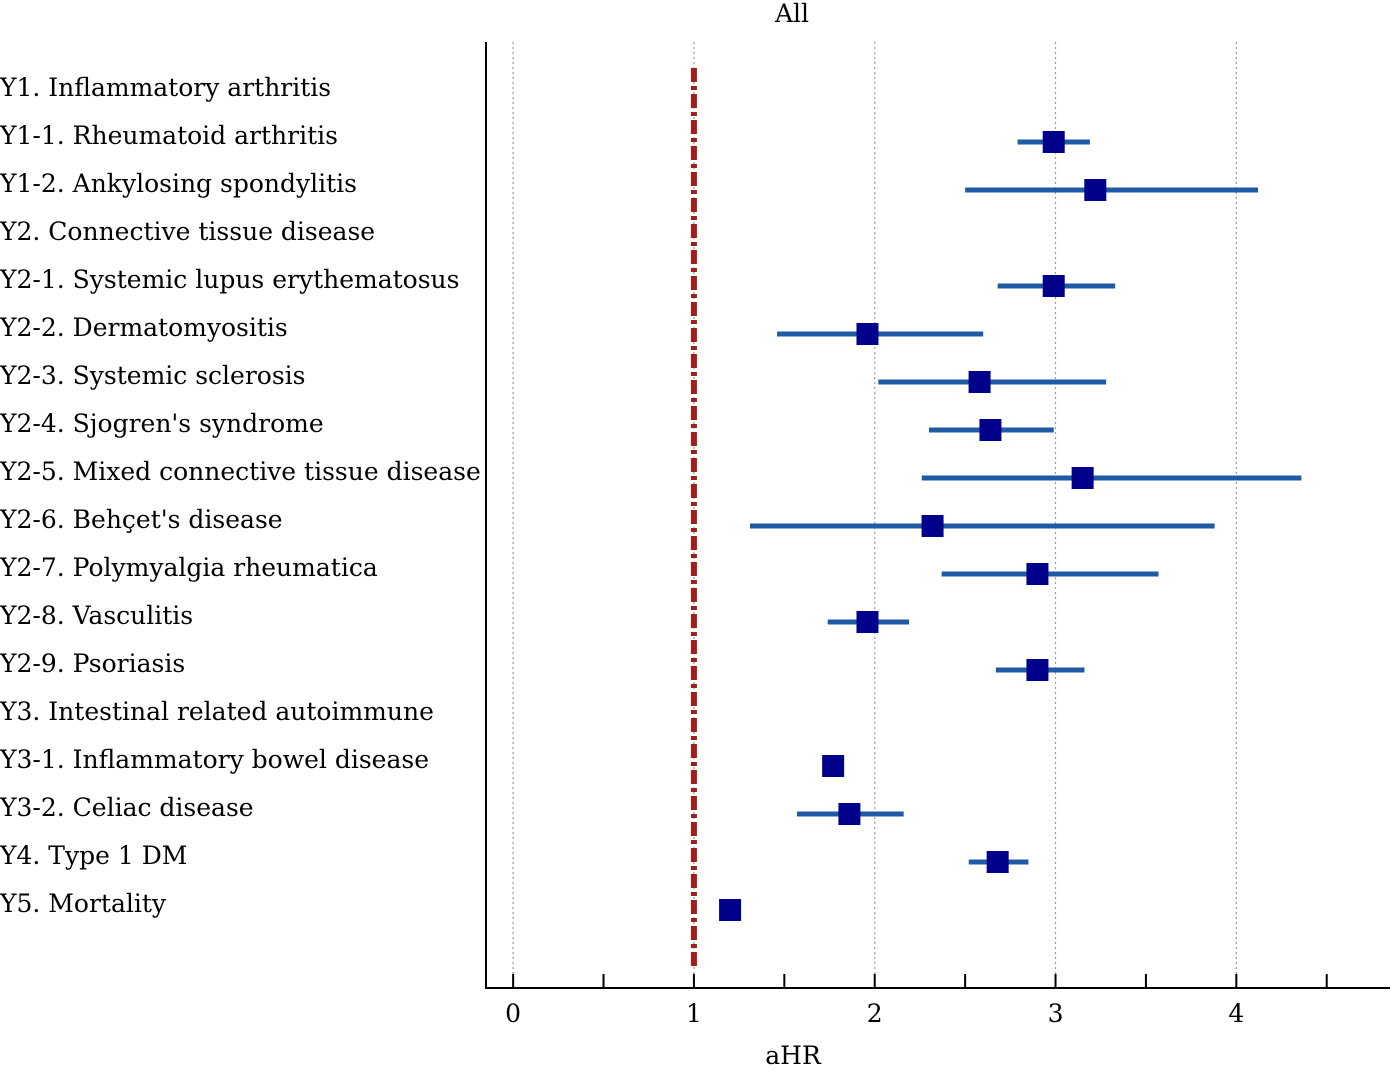 The image size is (1398, 1073). I want to click on row-13: Y3. Intestinal related autoimmune, so click(217, 711).